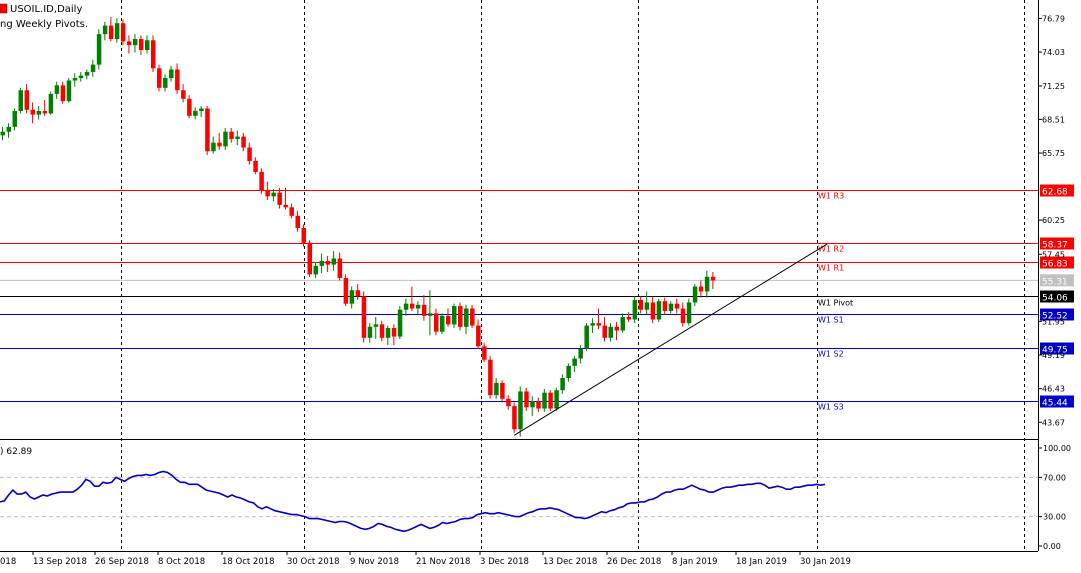 The image size is (1081, 573). What do you see at coordinates (443, 562) in the screenshot?
I see `time-tick-label: 21 Nov 2018` at bounding box center [443, 562].